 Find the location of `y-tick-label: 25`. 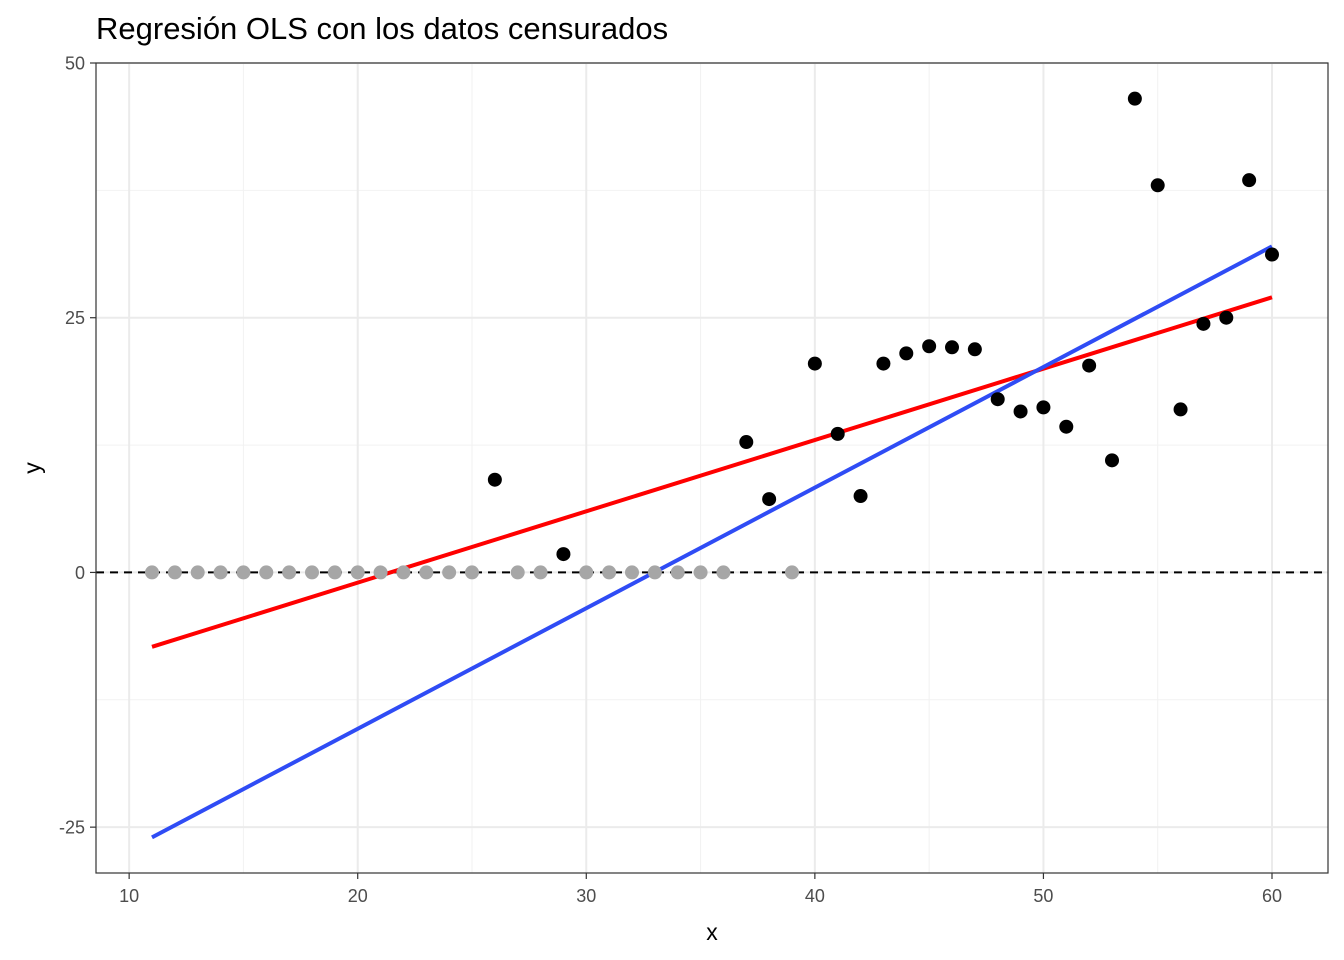

y-tick-label: 25 is located at coordinates (75, 318).